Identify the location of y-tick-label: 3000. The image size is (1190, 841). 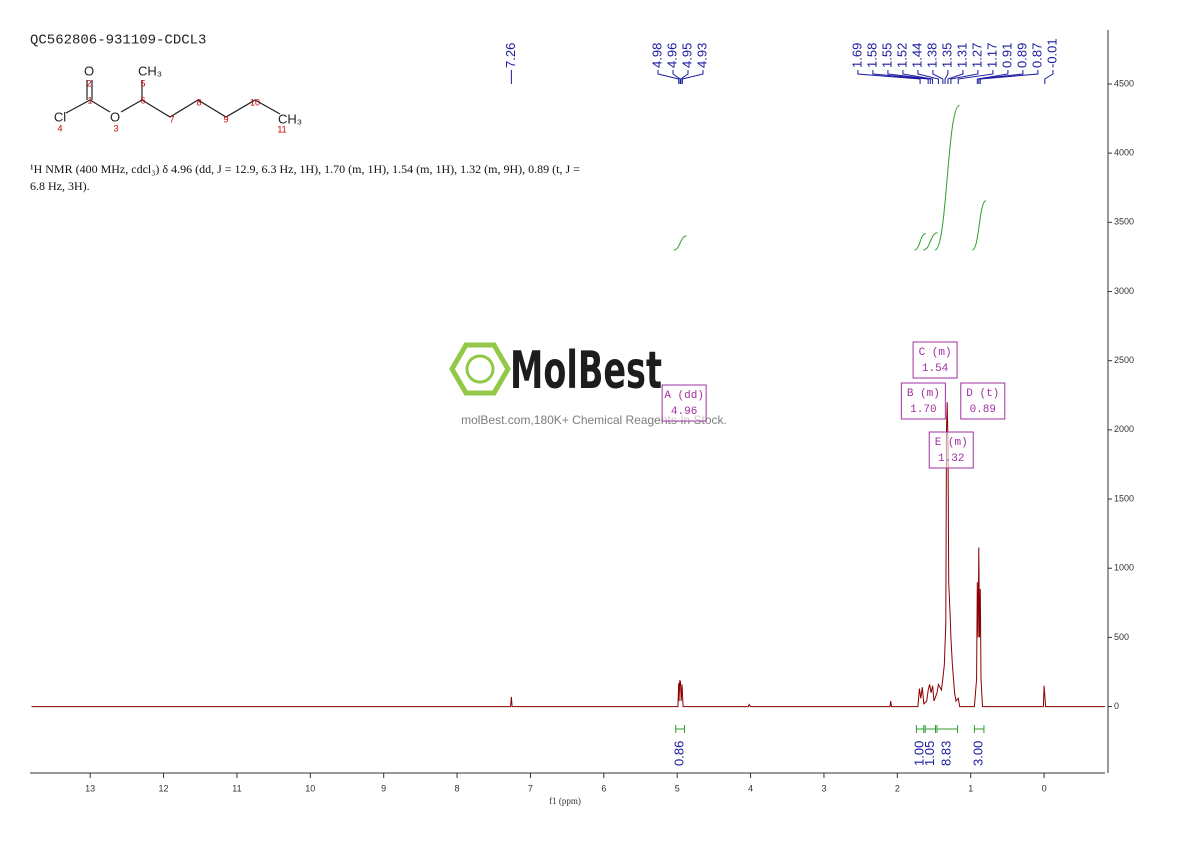
(1124, 291).